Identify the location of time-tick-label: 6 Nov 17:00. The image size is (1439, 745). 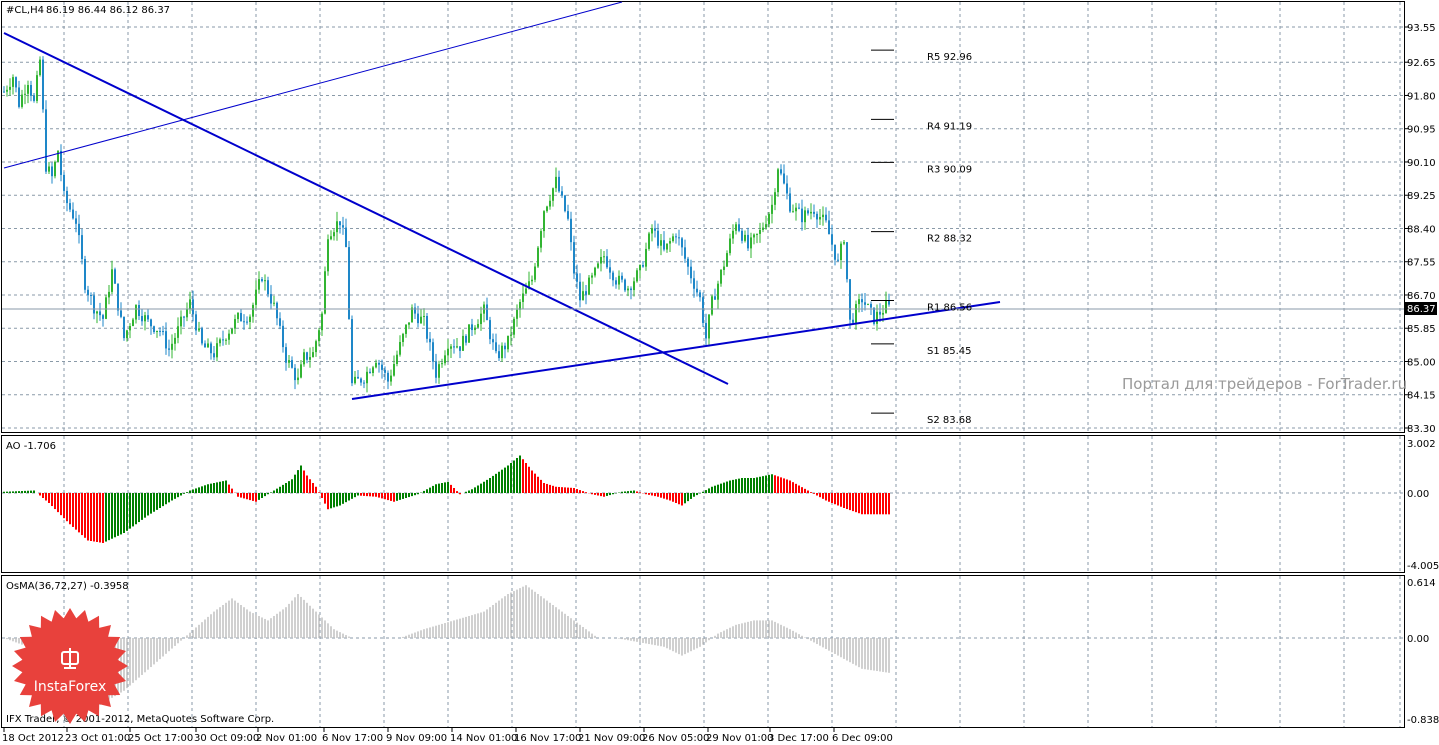
(352, 738).